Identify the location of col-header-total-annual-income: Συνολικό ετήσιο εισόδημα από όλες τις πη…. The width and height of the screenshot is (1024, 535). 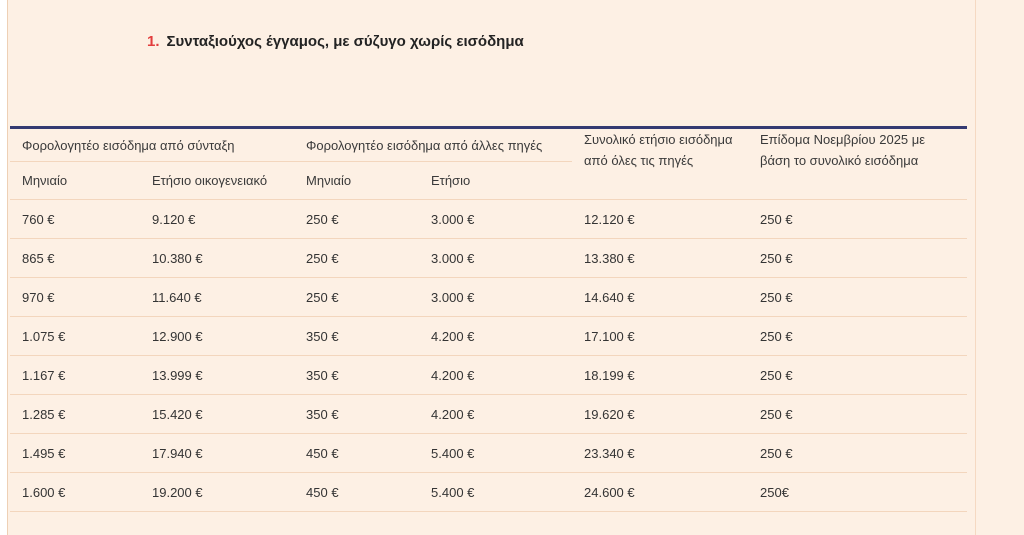
(660, 163).